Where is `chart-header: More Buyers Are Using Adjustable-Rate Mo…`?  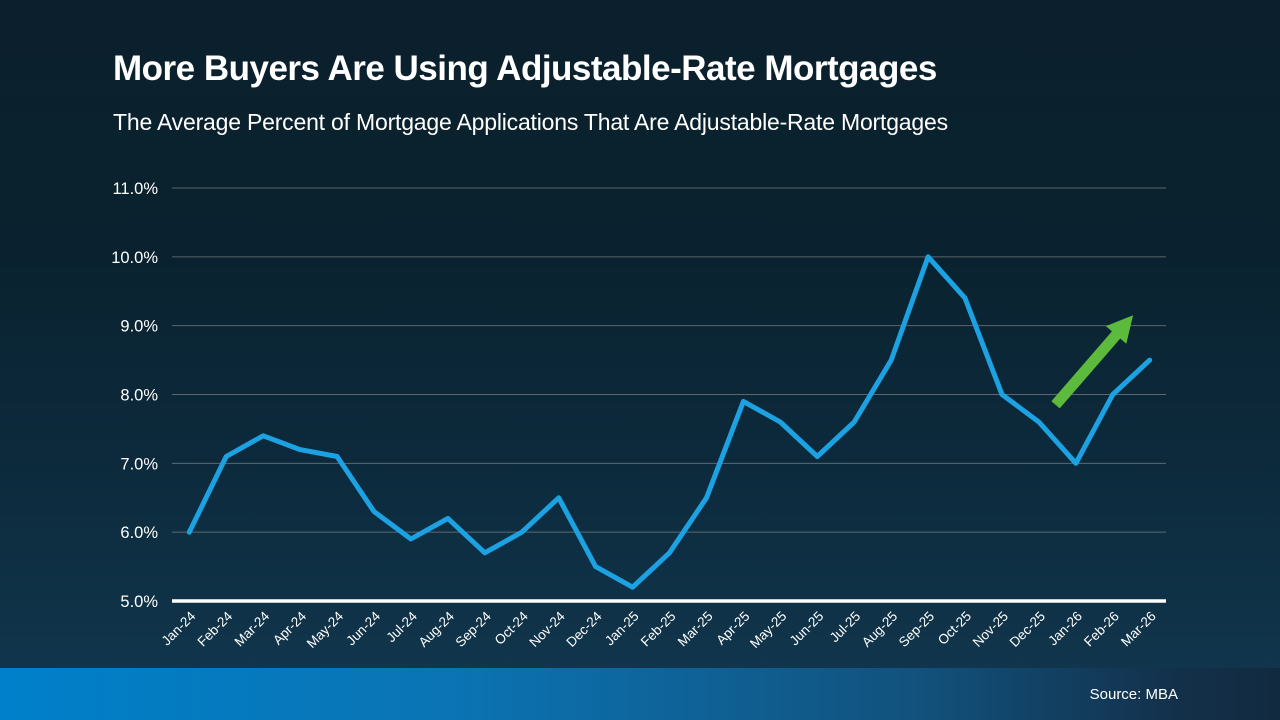
chart-header: More Buyers Are Using Adjustable-Rate Mo… is located at coordinates (530, 92).